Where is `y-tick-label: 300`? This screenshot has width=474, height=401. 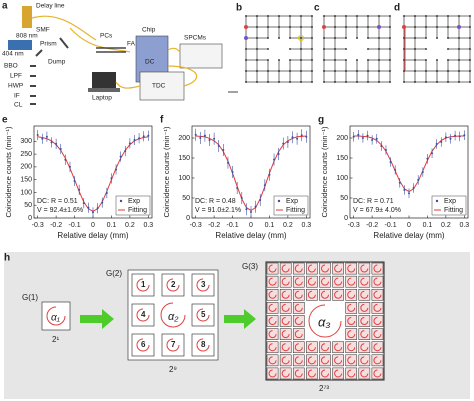 y-tick-label: 300 is located at coordinates (26, 141).